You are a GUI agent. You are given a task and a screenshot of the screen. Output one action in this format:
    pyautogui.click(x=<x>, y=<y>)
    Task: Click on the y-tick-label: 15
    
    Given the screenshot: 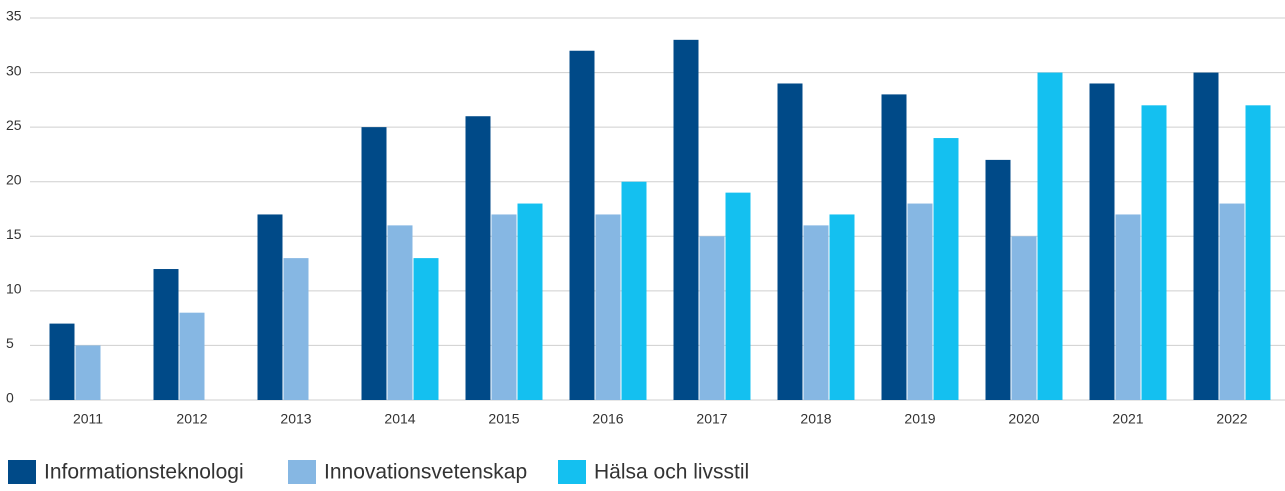 What is the action you would take?
    pyautogui.click(x=14, y=234)
    